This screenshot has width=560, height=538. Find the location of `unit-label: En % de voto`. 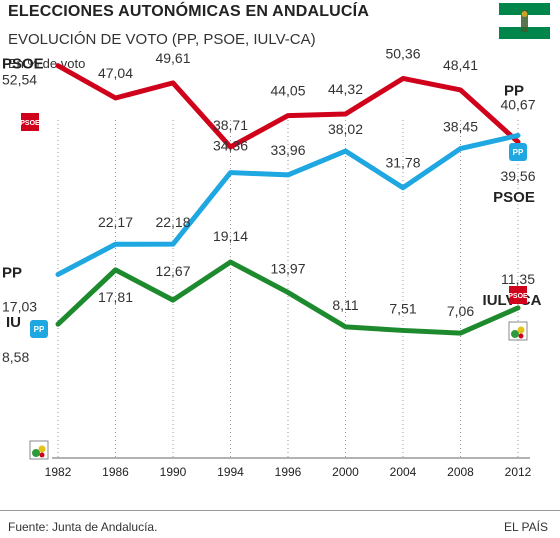

unit-label: En % de voto is located at coordinates (47, 63).